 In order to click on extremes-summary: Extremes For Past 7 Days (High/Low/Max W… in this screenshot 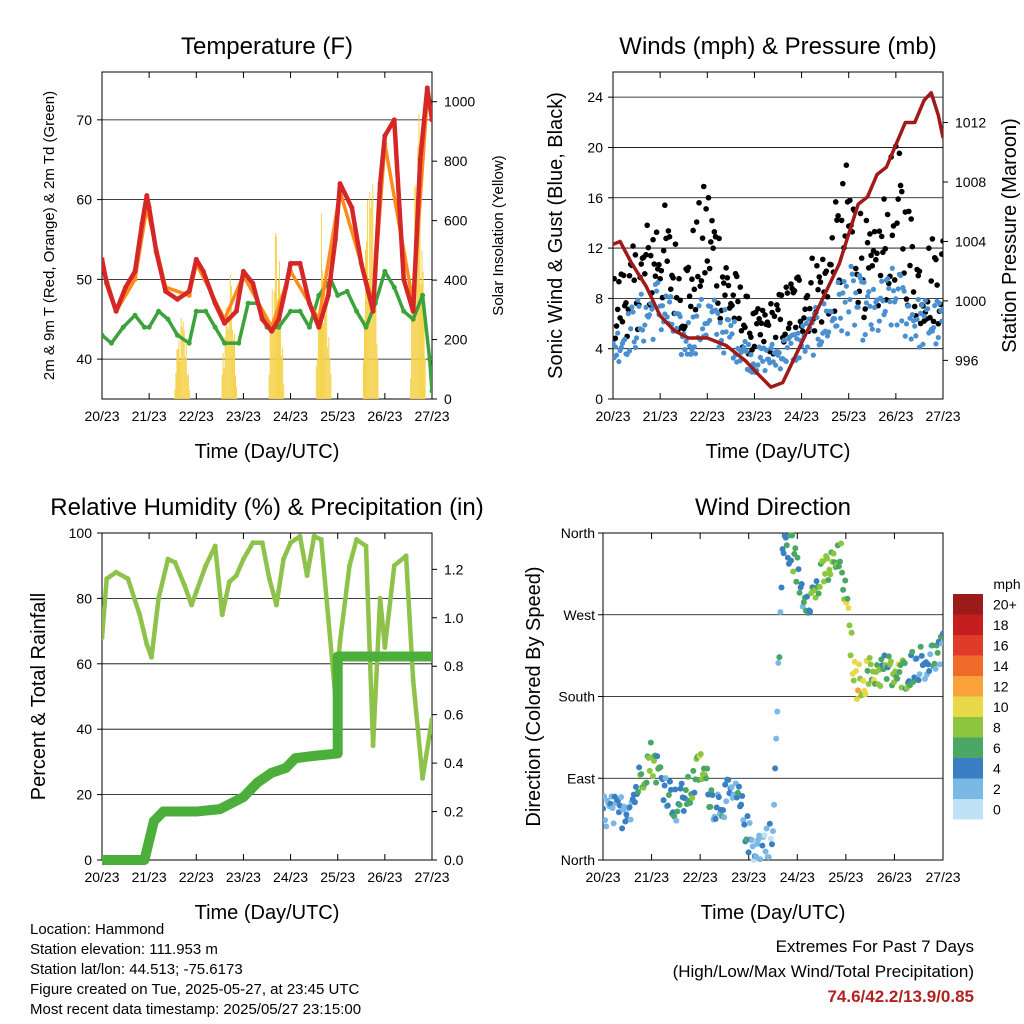, I will do `click(823, 971)`.